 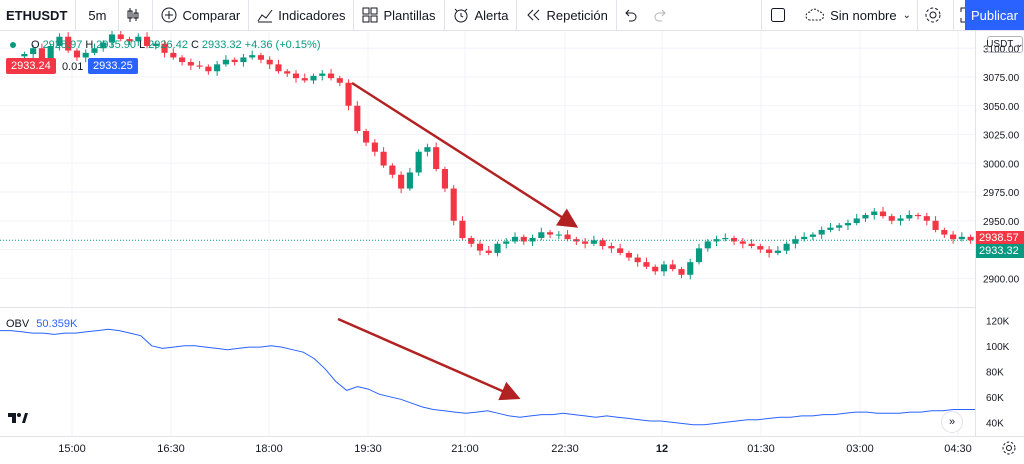 What do you see at coordinates (858, 15) in the screenshot?
I see `layout-name-button: Sin nombre ⌄` at bounding box center [858, 15].